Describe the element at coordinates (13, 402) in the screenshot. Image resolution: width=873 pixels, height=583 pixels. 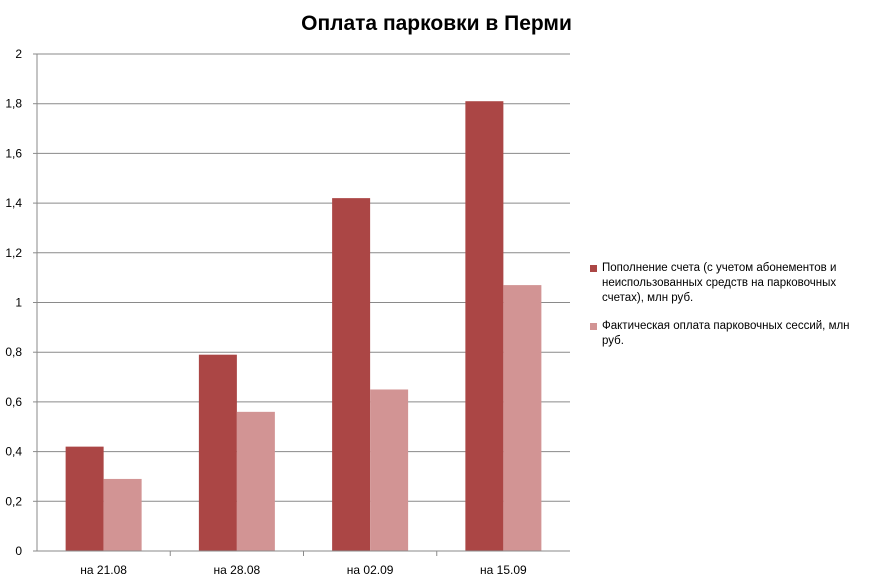
I see `y-tick-label: 0,6` at that location.